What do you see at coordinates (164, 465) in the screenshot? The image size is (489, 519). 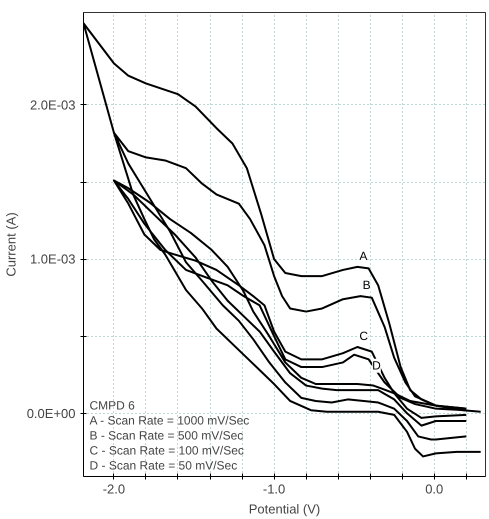 I see `annotation: D - Scan Rate = 50 mV/Sec` at bounding box center [164, 465].